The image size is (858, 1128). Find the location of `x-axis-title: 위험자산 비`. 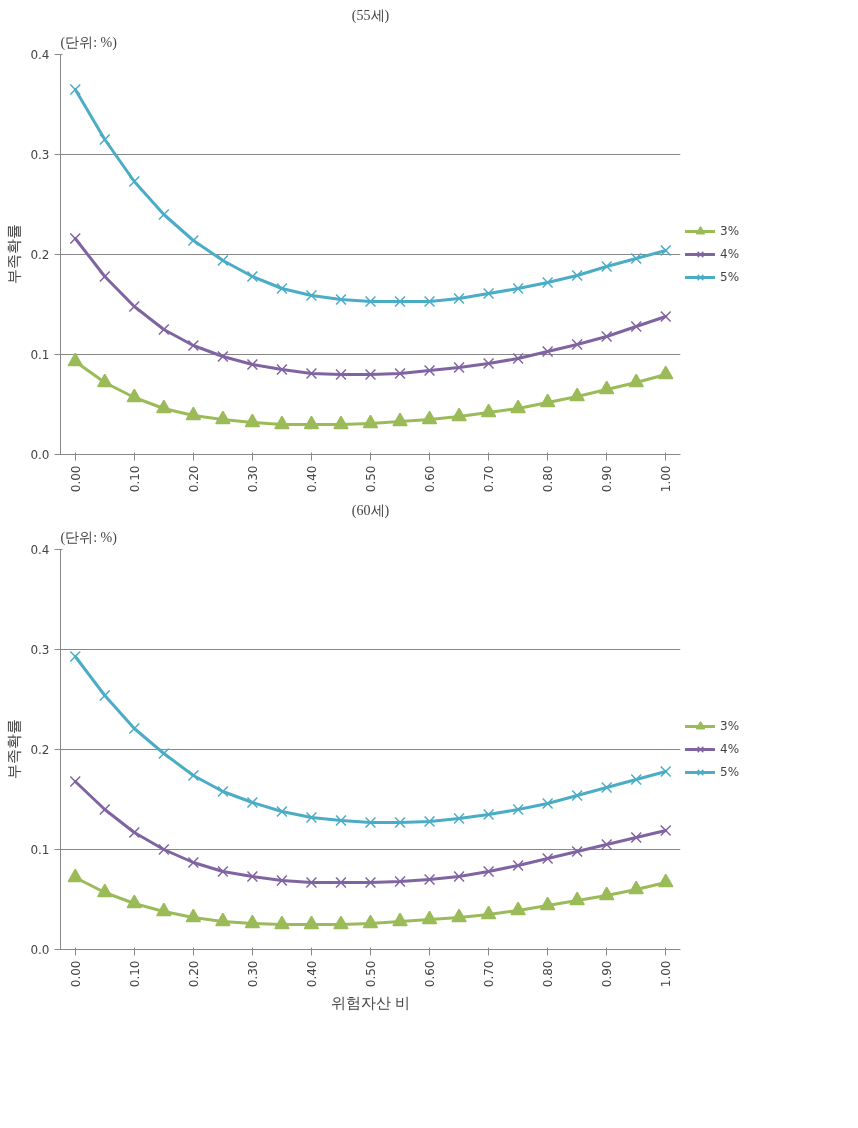

x-axis-title: 위험자산 비 is located at coordinates (370, 1003).